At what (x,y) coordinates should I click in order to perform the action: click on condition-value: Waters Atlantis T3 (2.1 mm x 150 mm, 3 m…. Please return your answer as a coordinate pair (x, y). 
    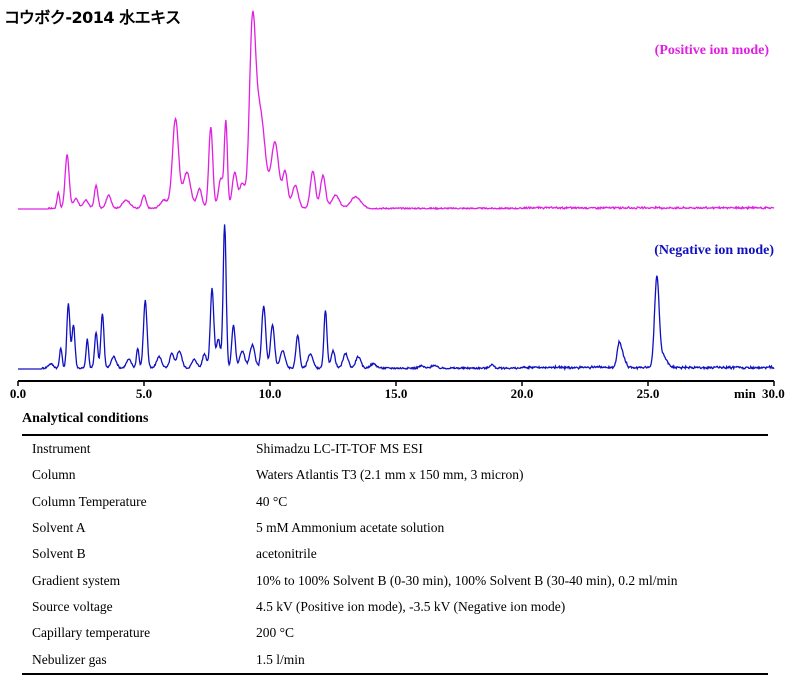
    Looking at the image, I should click on (390, 475).